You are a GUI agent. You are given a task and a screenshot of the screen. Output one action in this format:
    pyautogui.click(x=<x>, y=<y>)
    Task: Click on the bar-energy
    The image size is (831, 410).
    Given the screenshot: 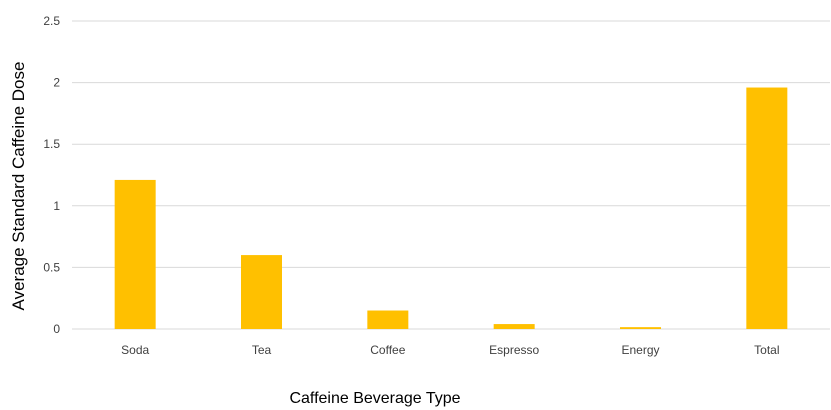 What is the action you would take?
    pyautogui.click(x=640, y=328)
    